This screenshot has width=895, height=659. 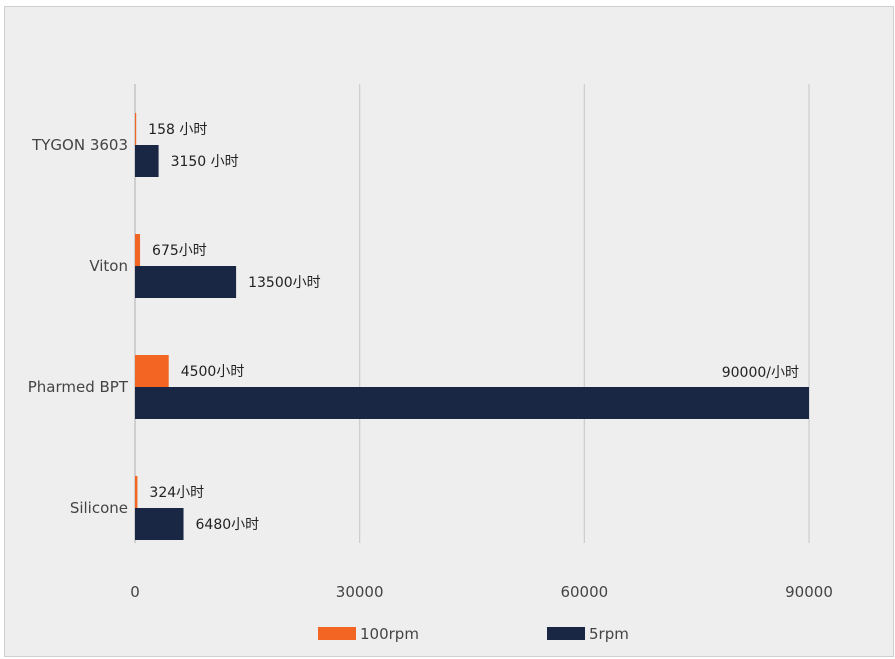 What do you see at coordinates (108, 266) in the screenshot?
I see `category-label: Viton` at bounding box center [108, 266].